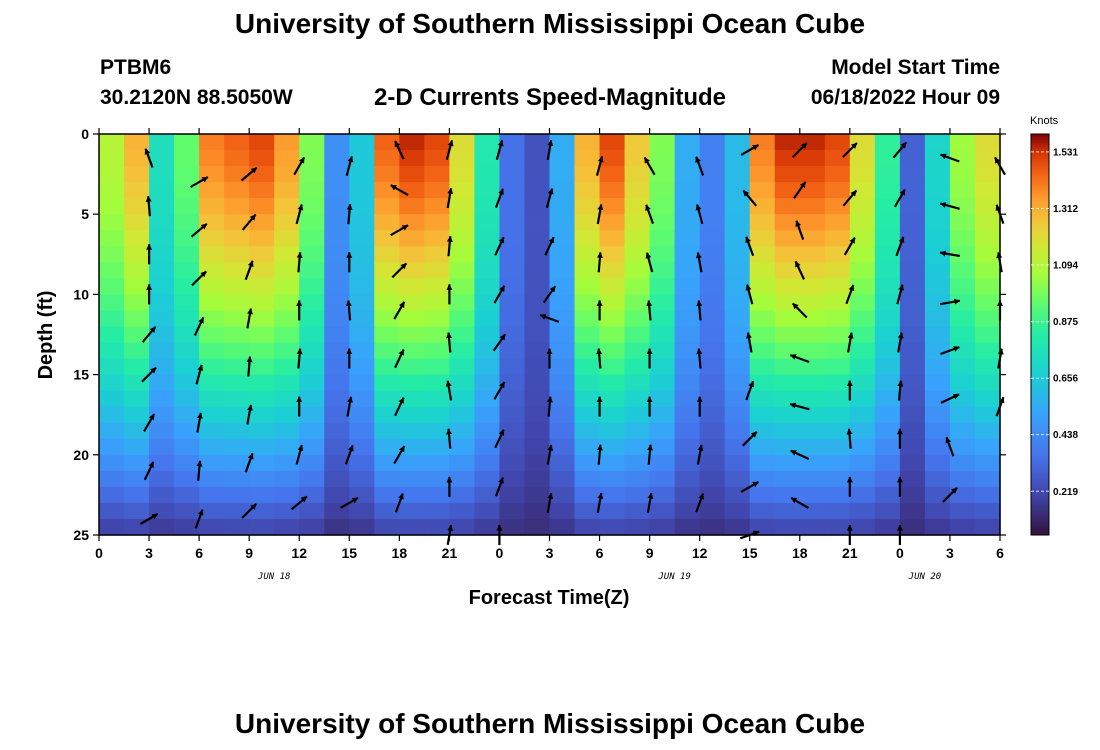 Image resolution: width=1100 pixels, height=750 pixels. I want to click on x-axis-label: Forecast Time(Z), so click(549, 598).